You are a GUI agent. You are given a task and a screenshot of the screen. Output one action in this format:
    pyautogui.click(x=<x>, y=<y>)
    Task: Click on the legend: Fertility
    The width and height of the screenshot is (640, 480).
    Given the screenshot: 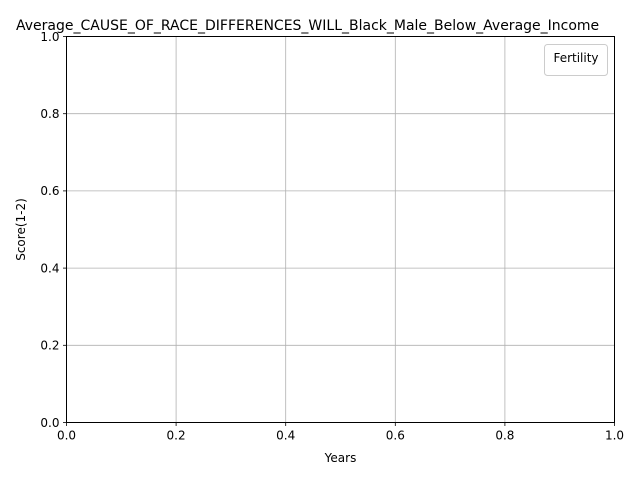 What is the action you would take?
    pyautogui.click(x=576, y=60)
    